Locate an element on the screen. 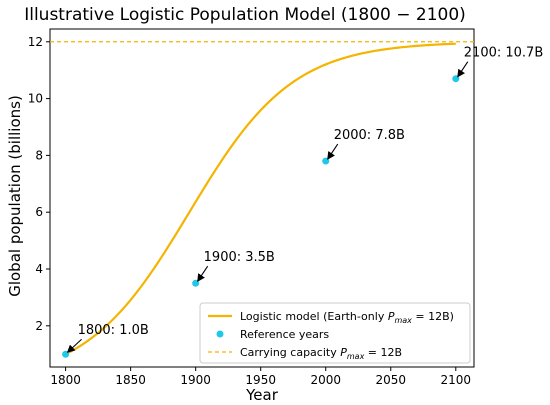 This screenshot has width=550, height=405. legend-entry: Carrying capacity Pmax = 12B is located at coordinates (321, 353).